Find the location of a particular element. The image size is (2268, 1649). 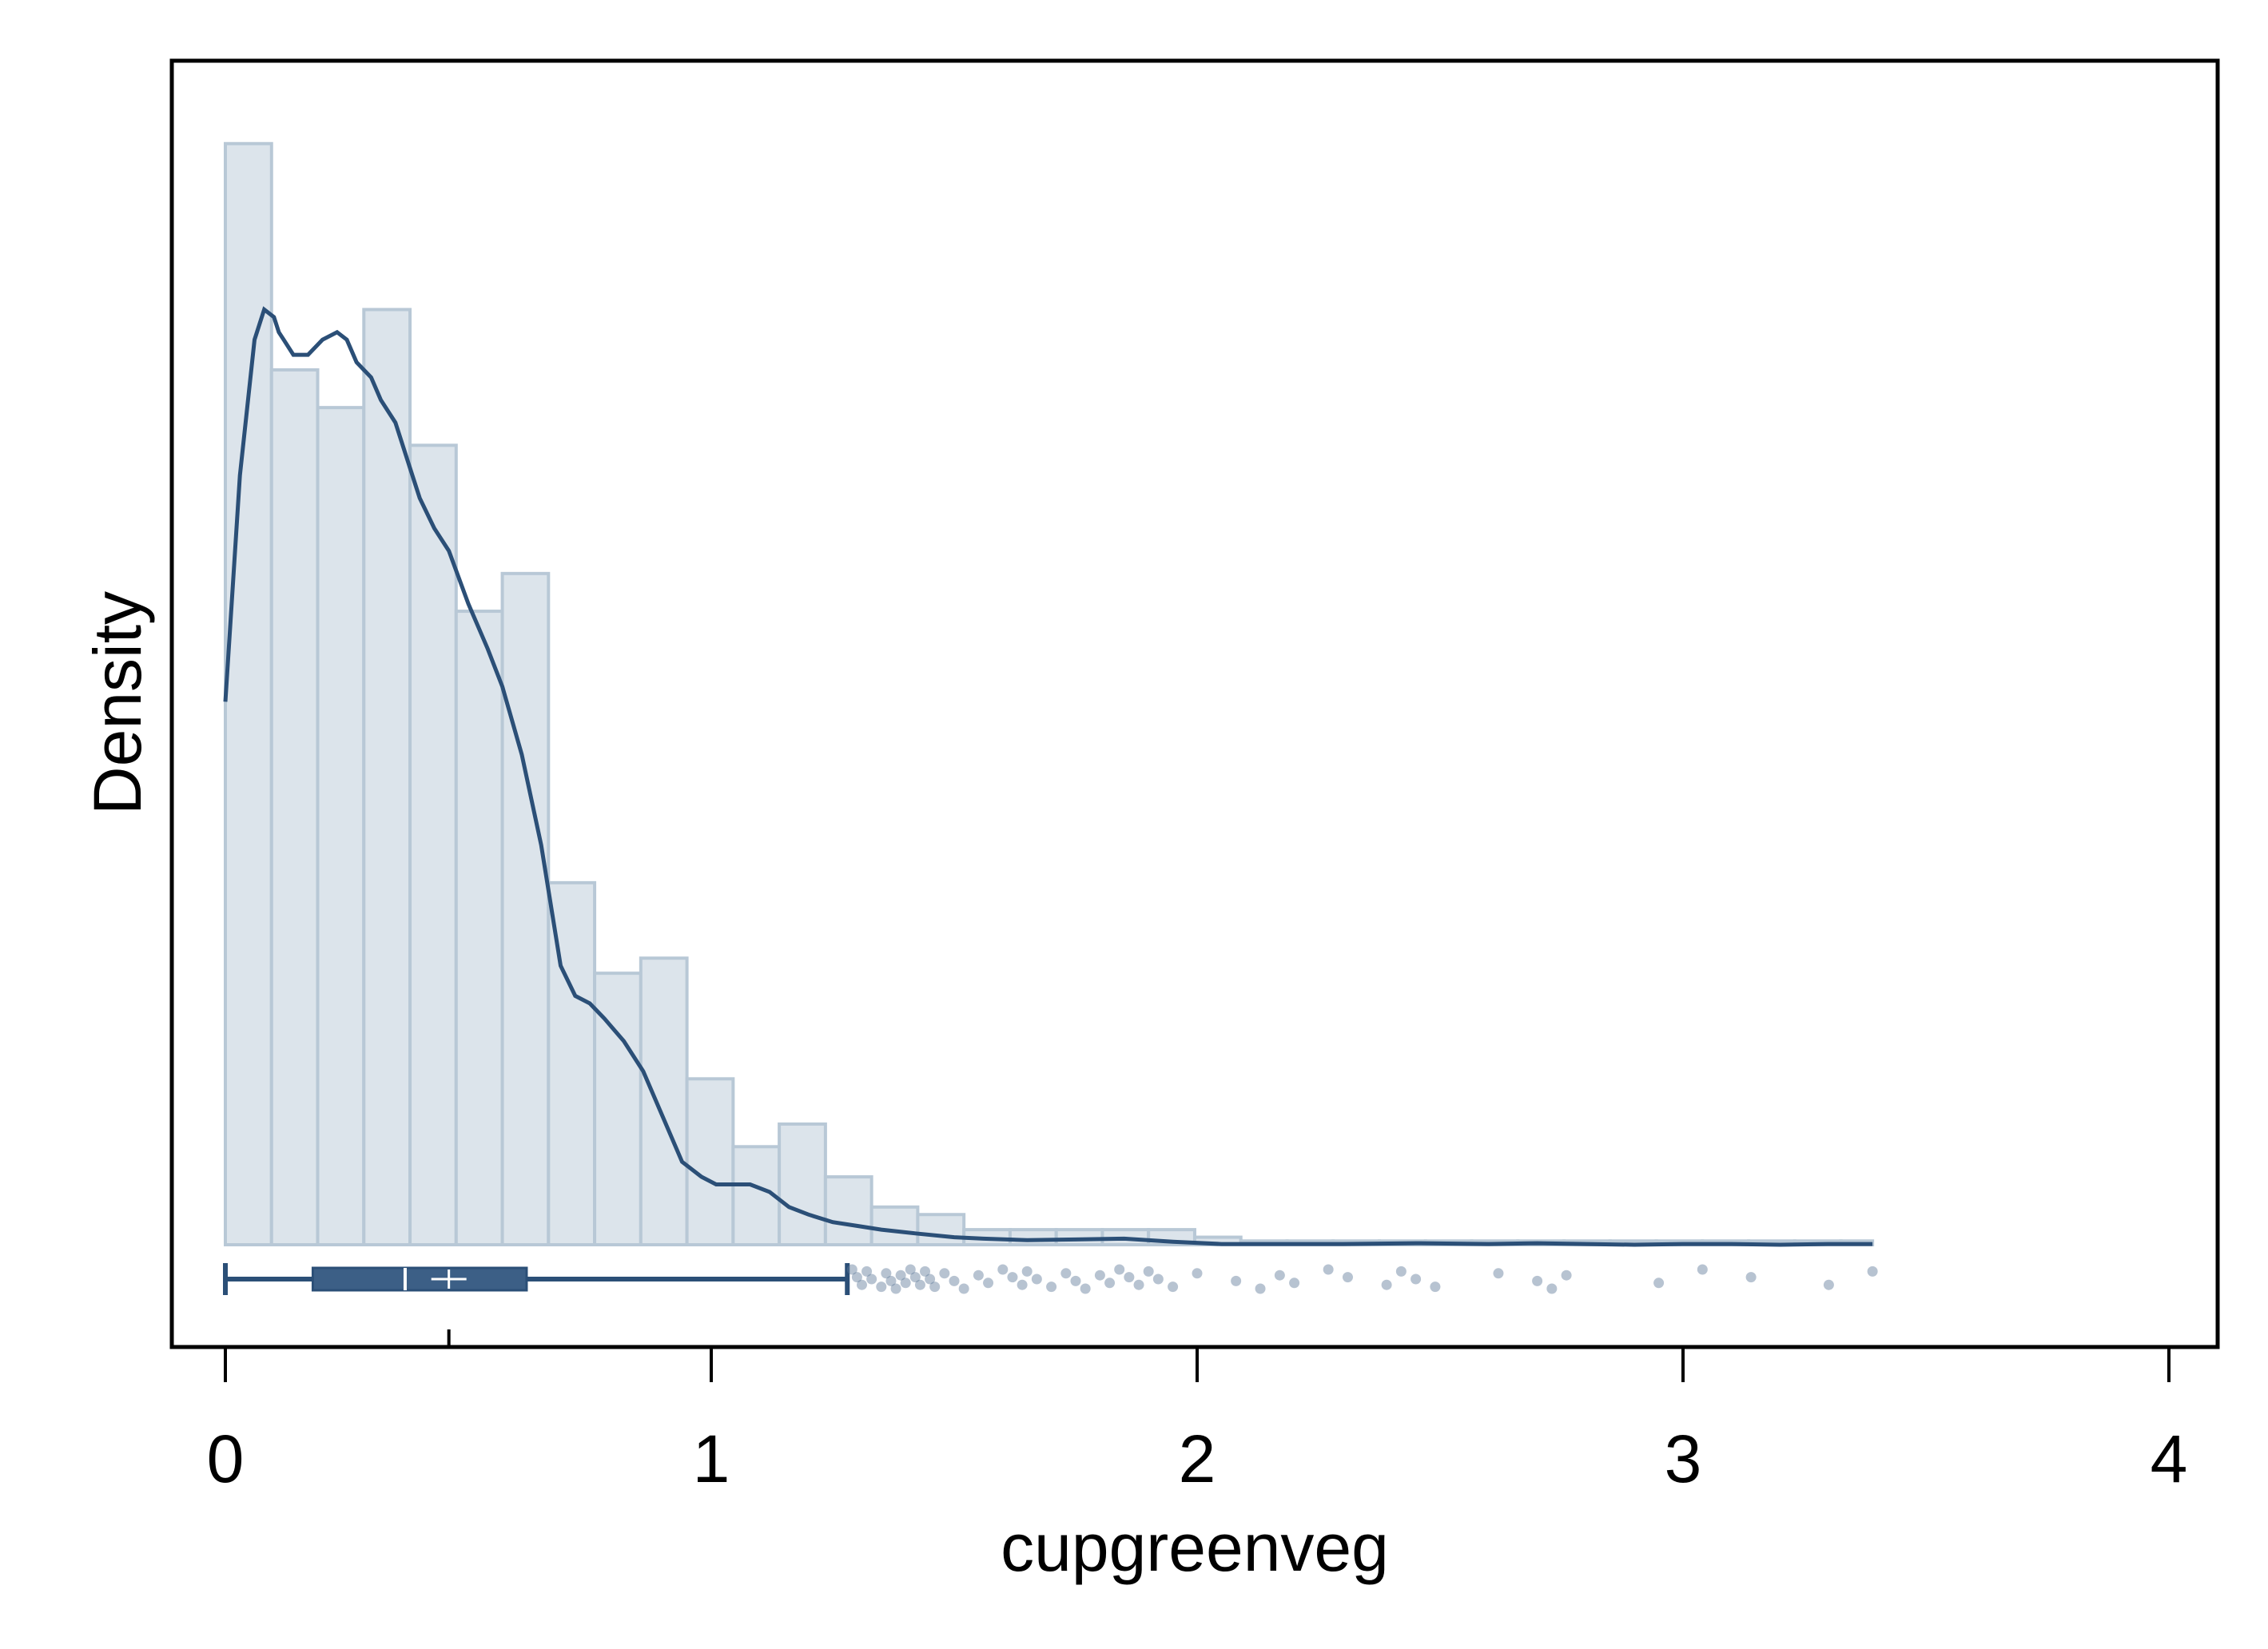

x-axis: 0 1 2 3 4 is located at coordinates (1197, 1421).